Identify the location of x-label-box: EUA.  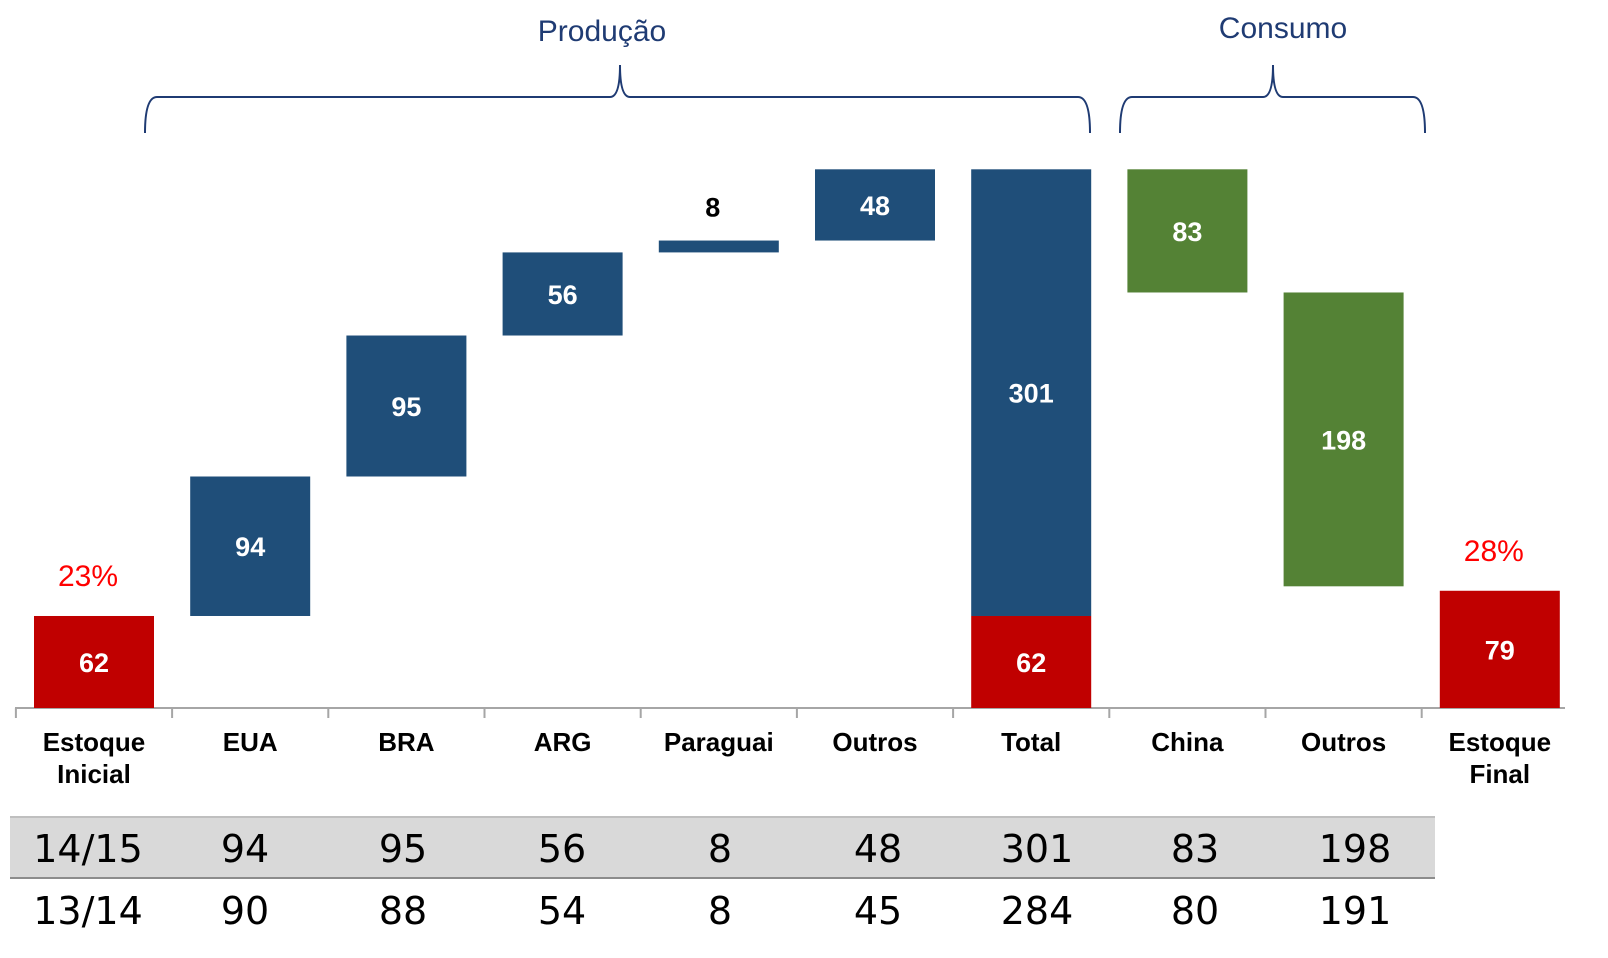
(250, 742).